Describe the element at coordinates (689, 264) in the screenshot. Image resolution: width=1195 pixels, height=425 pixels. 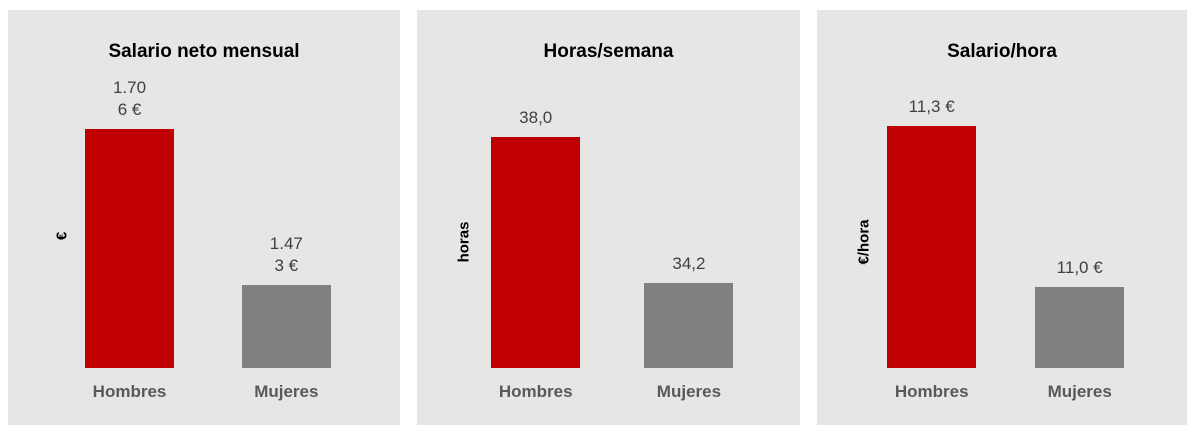
I see `value-label: 34,2` at that location.